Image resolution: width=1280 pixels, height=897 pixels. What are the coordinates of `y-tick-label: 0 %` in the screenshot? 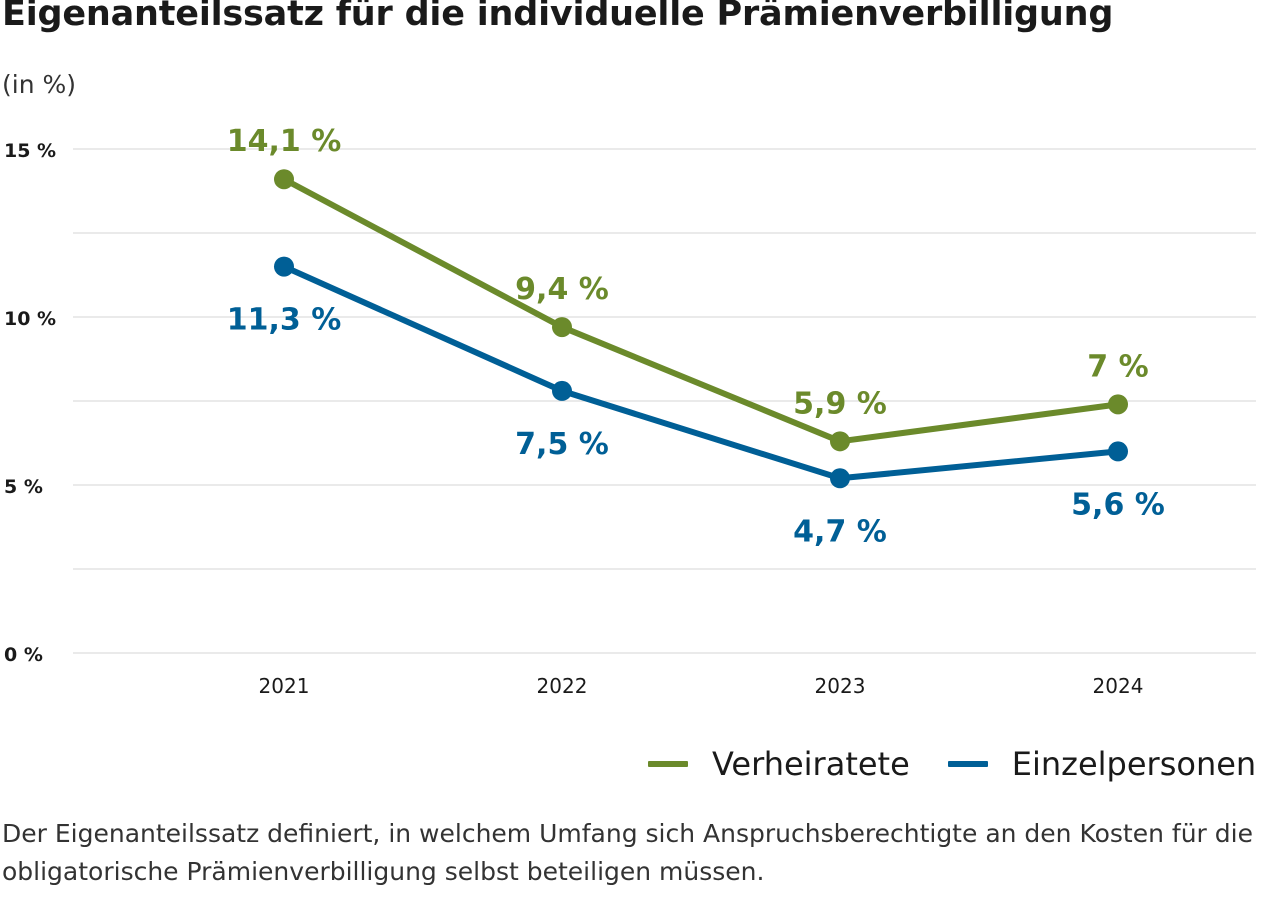 It's located at (23, 655).